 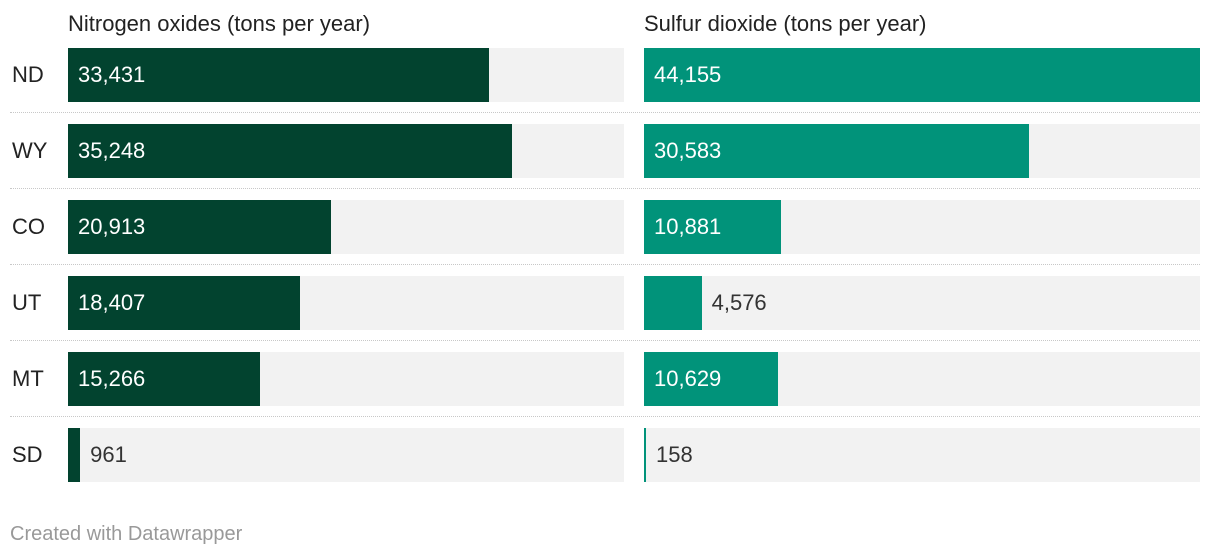 What do you see at coordinates (112, 302) in the screenshot?
I see `value-label: 18,407` at bounding box center [112, 302].